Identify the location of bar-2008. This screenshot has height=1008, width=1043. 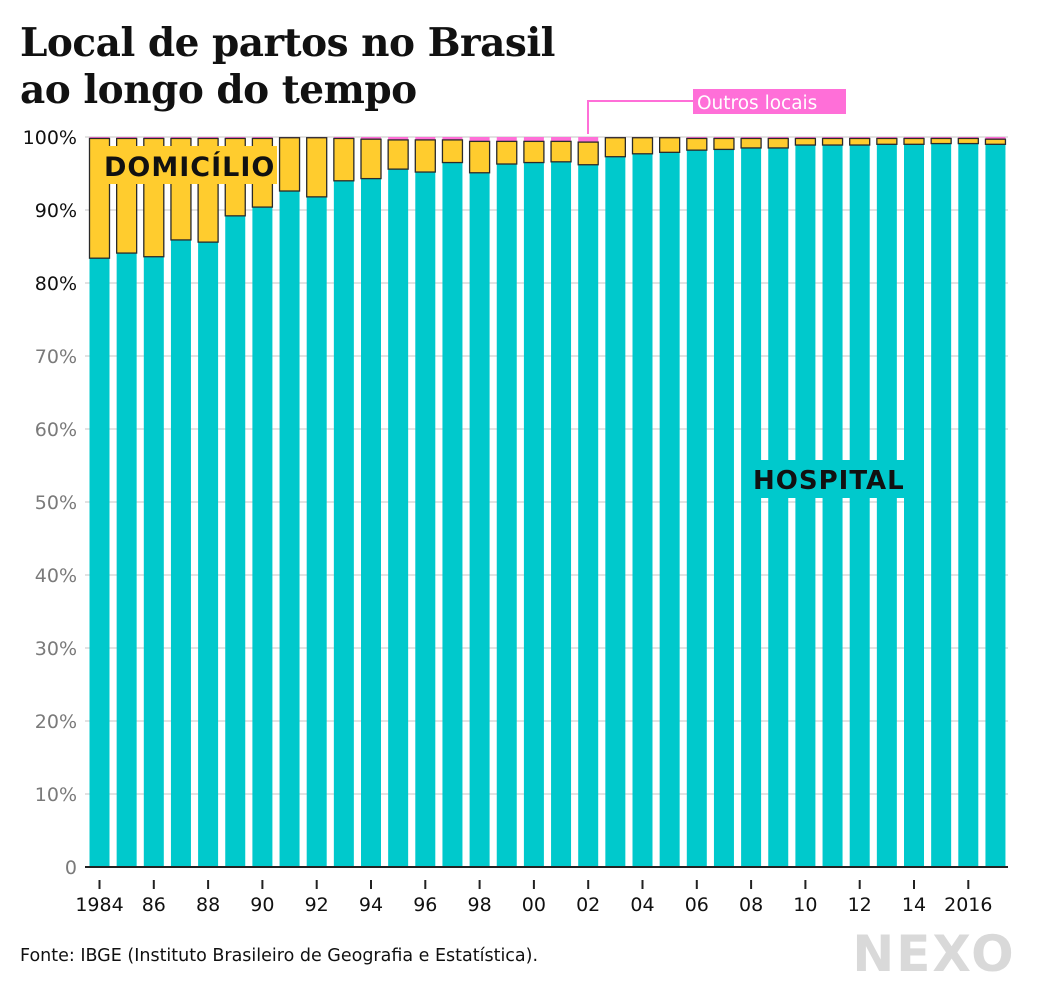
(751, 502).